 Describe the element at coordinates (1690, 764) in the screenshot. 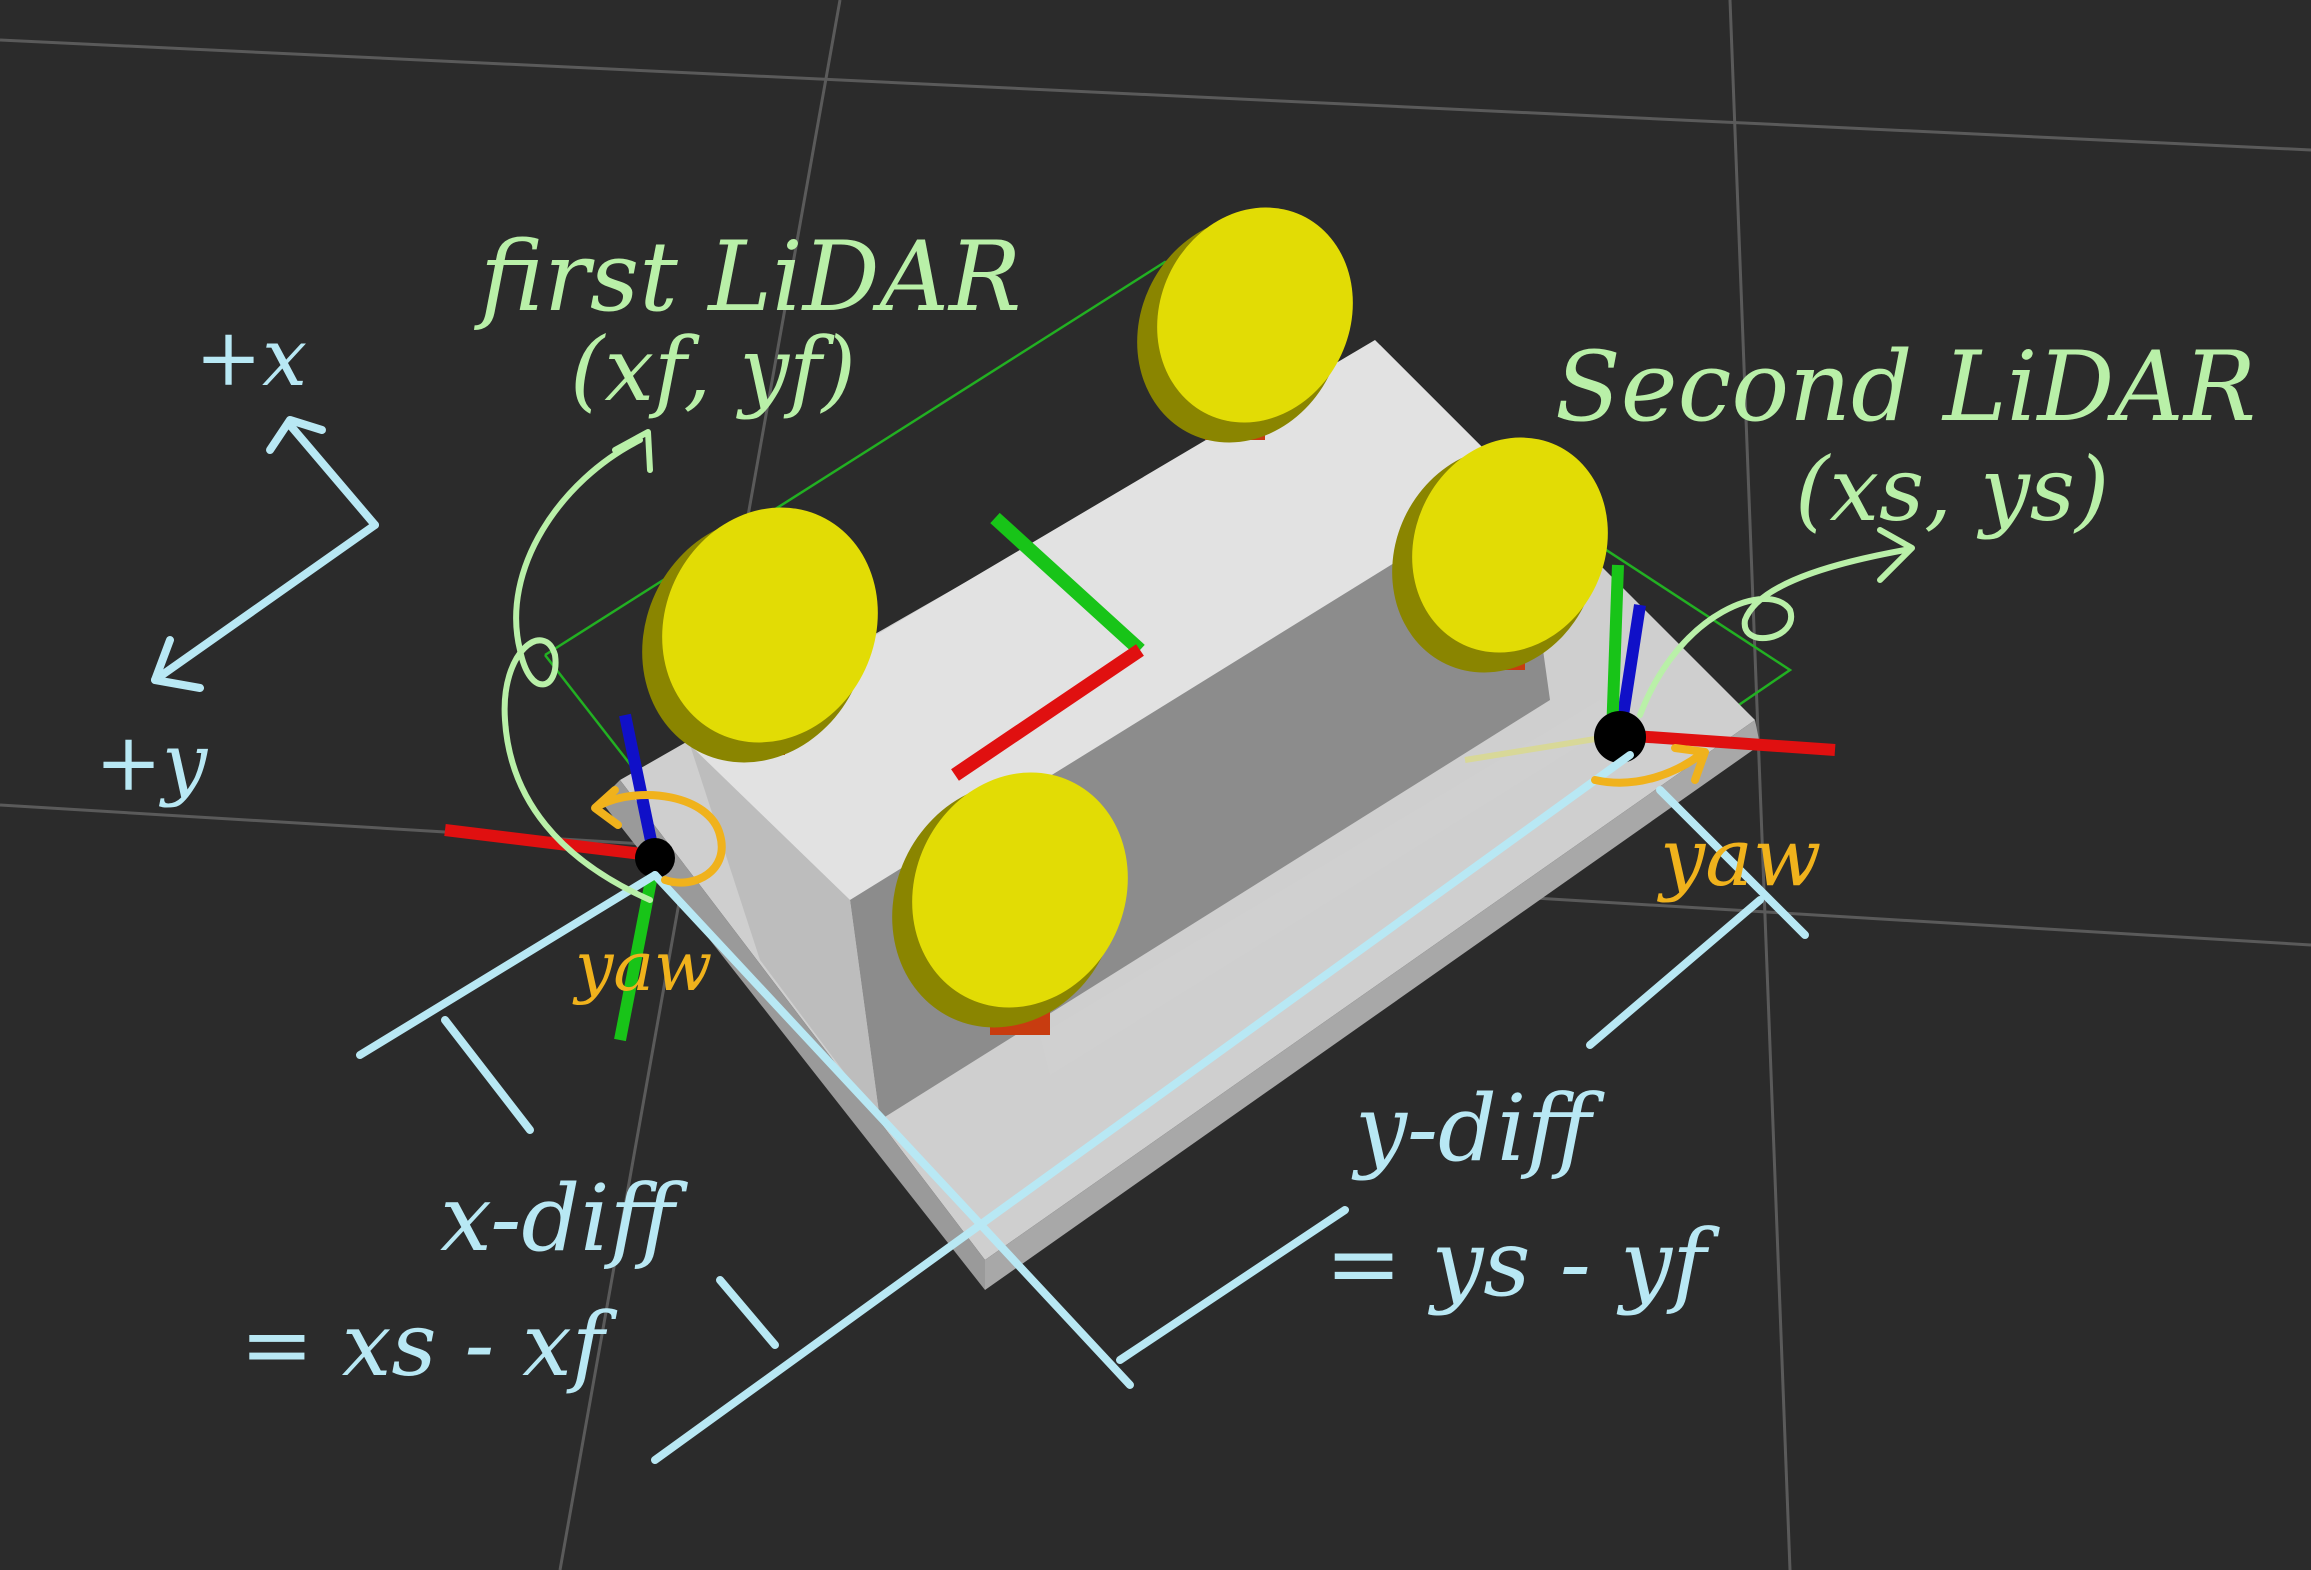

I see `yaw-arrowhead-second` at that location.